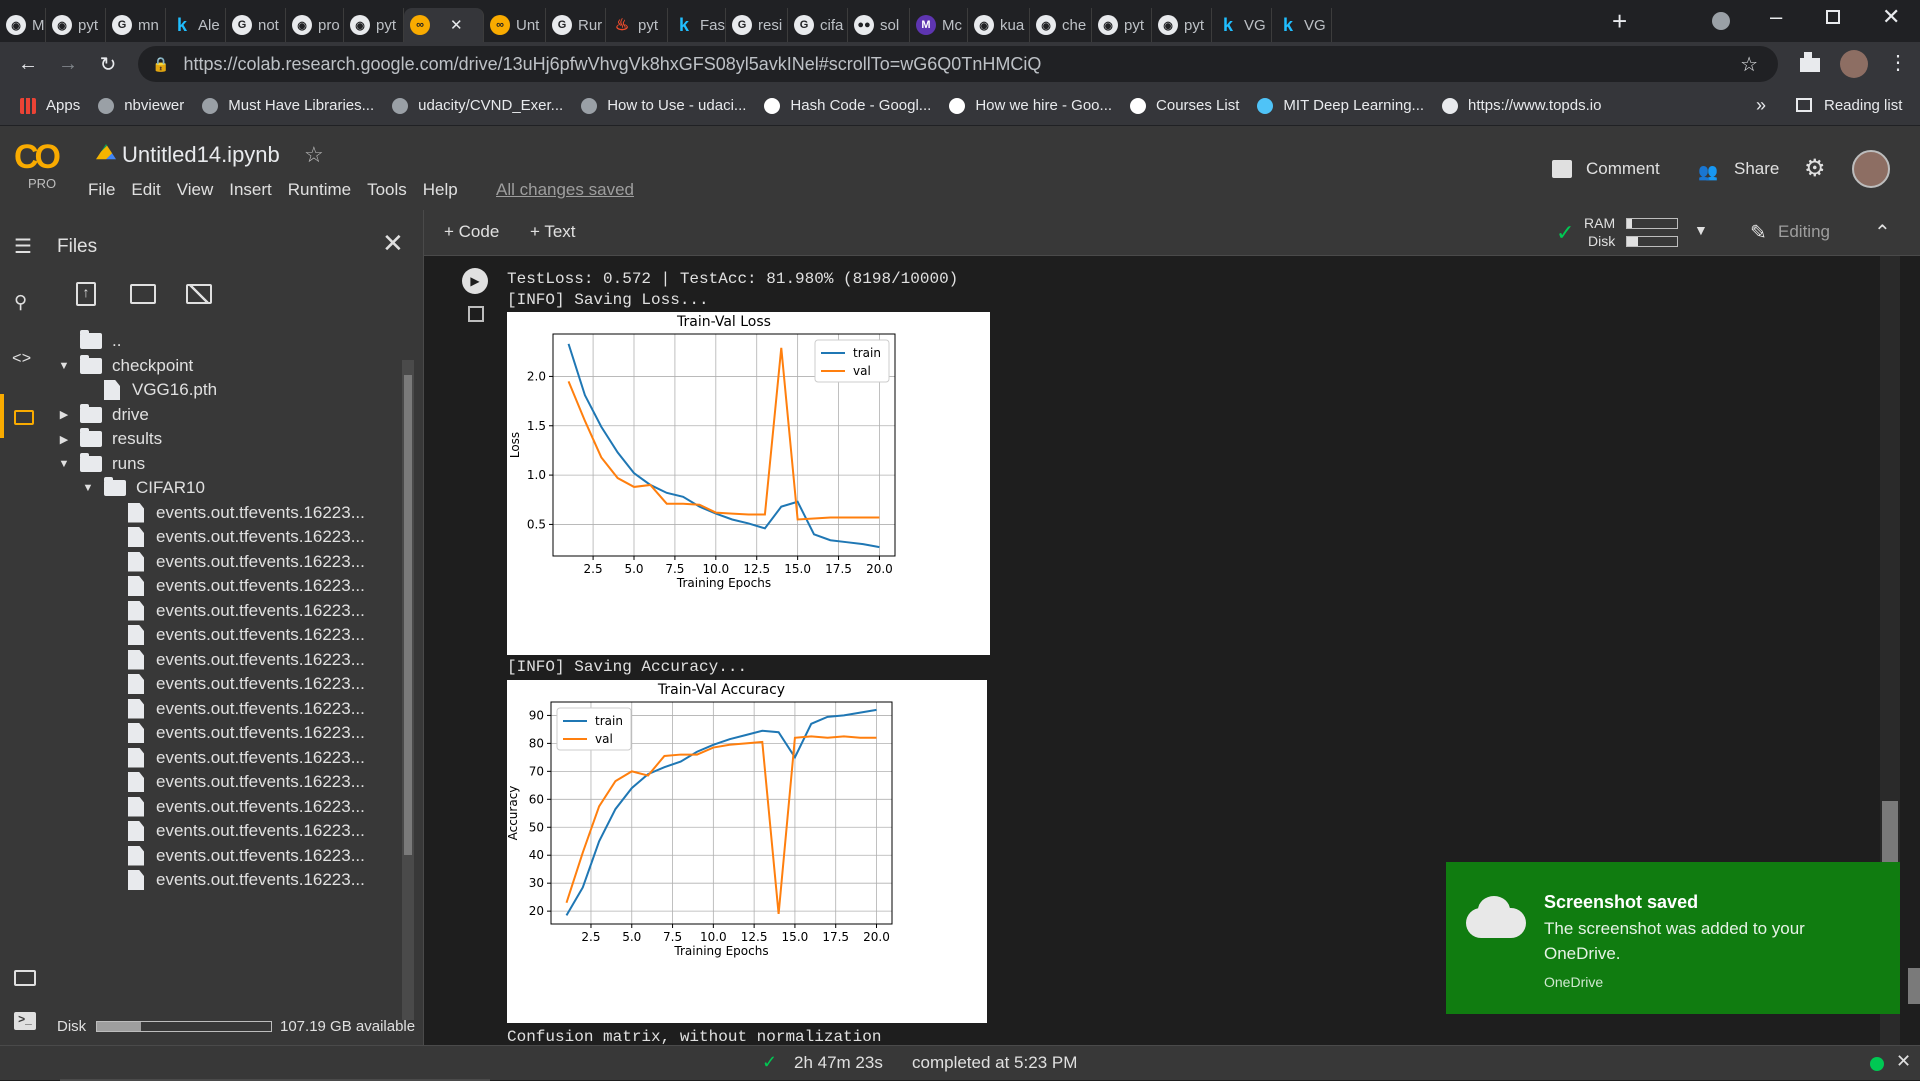 This screenshot has height=1081, width=1920. Describe the element at coordinates (50, 105) in the screenshot. I see `bookmark-item: Apps` at that location.